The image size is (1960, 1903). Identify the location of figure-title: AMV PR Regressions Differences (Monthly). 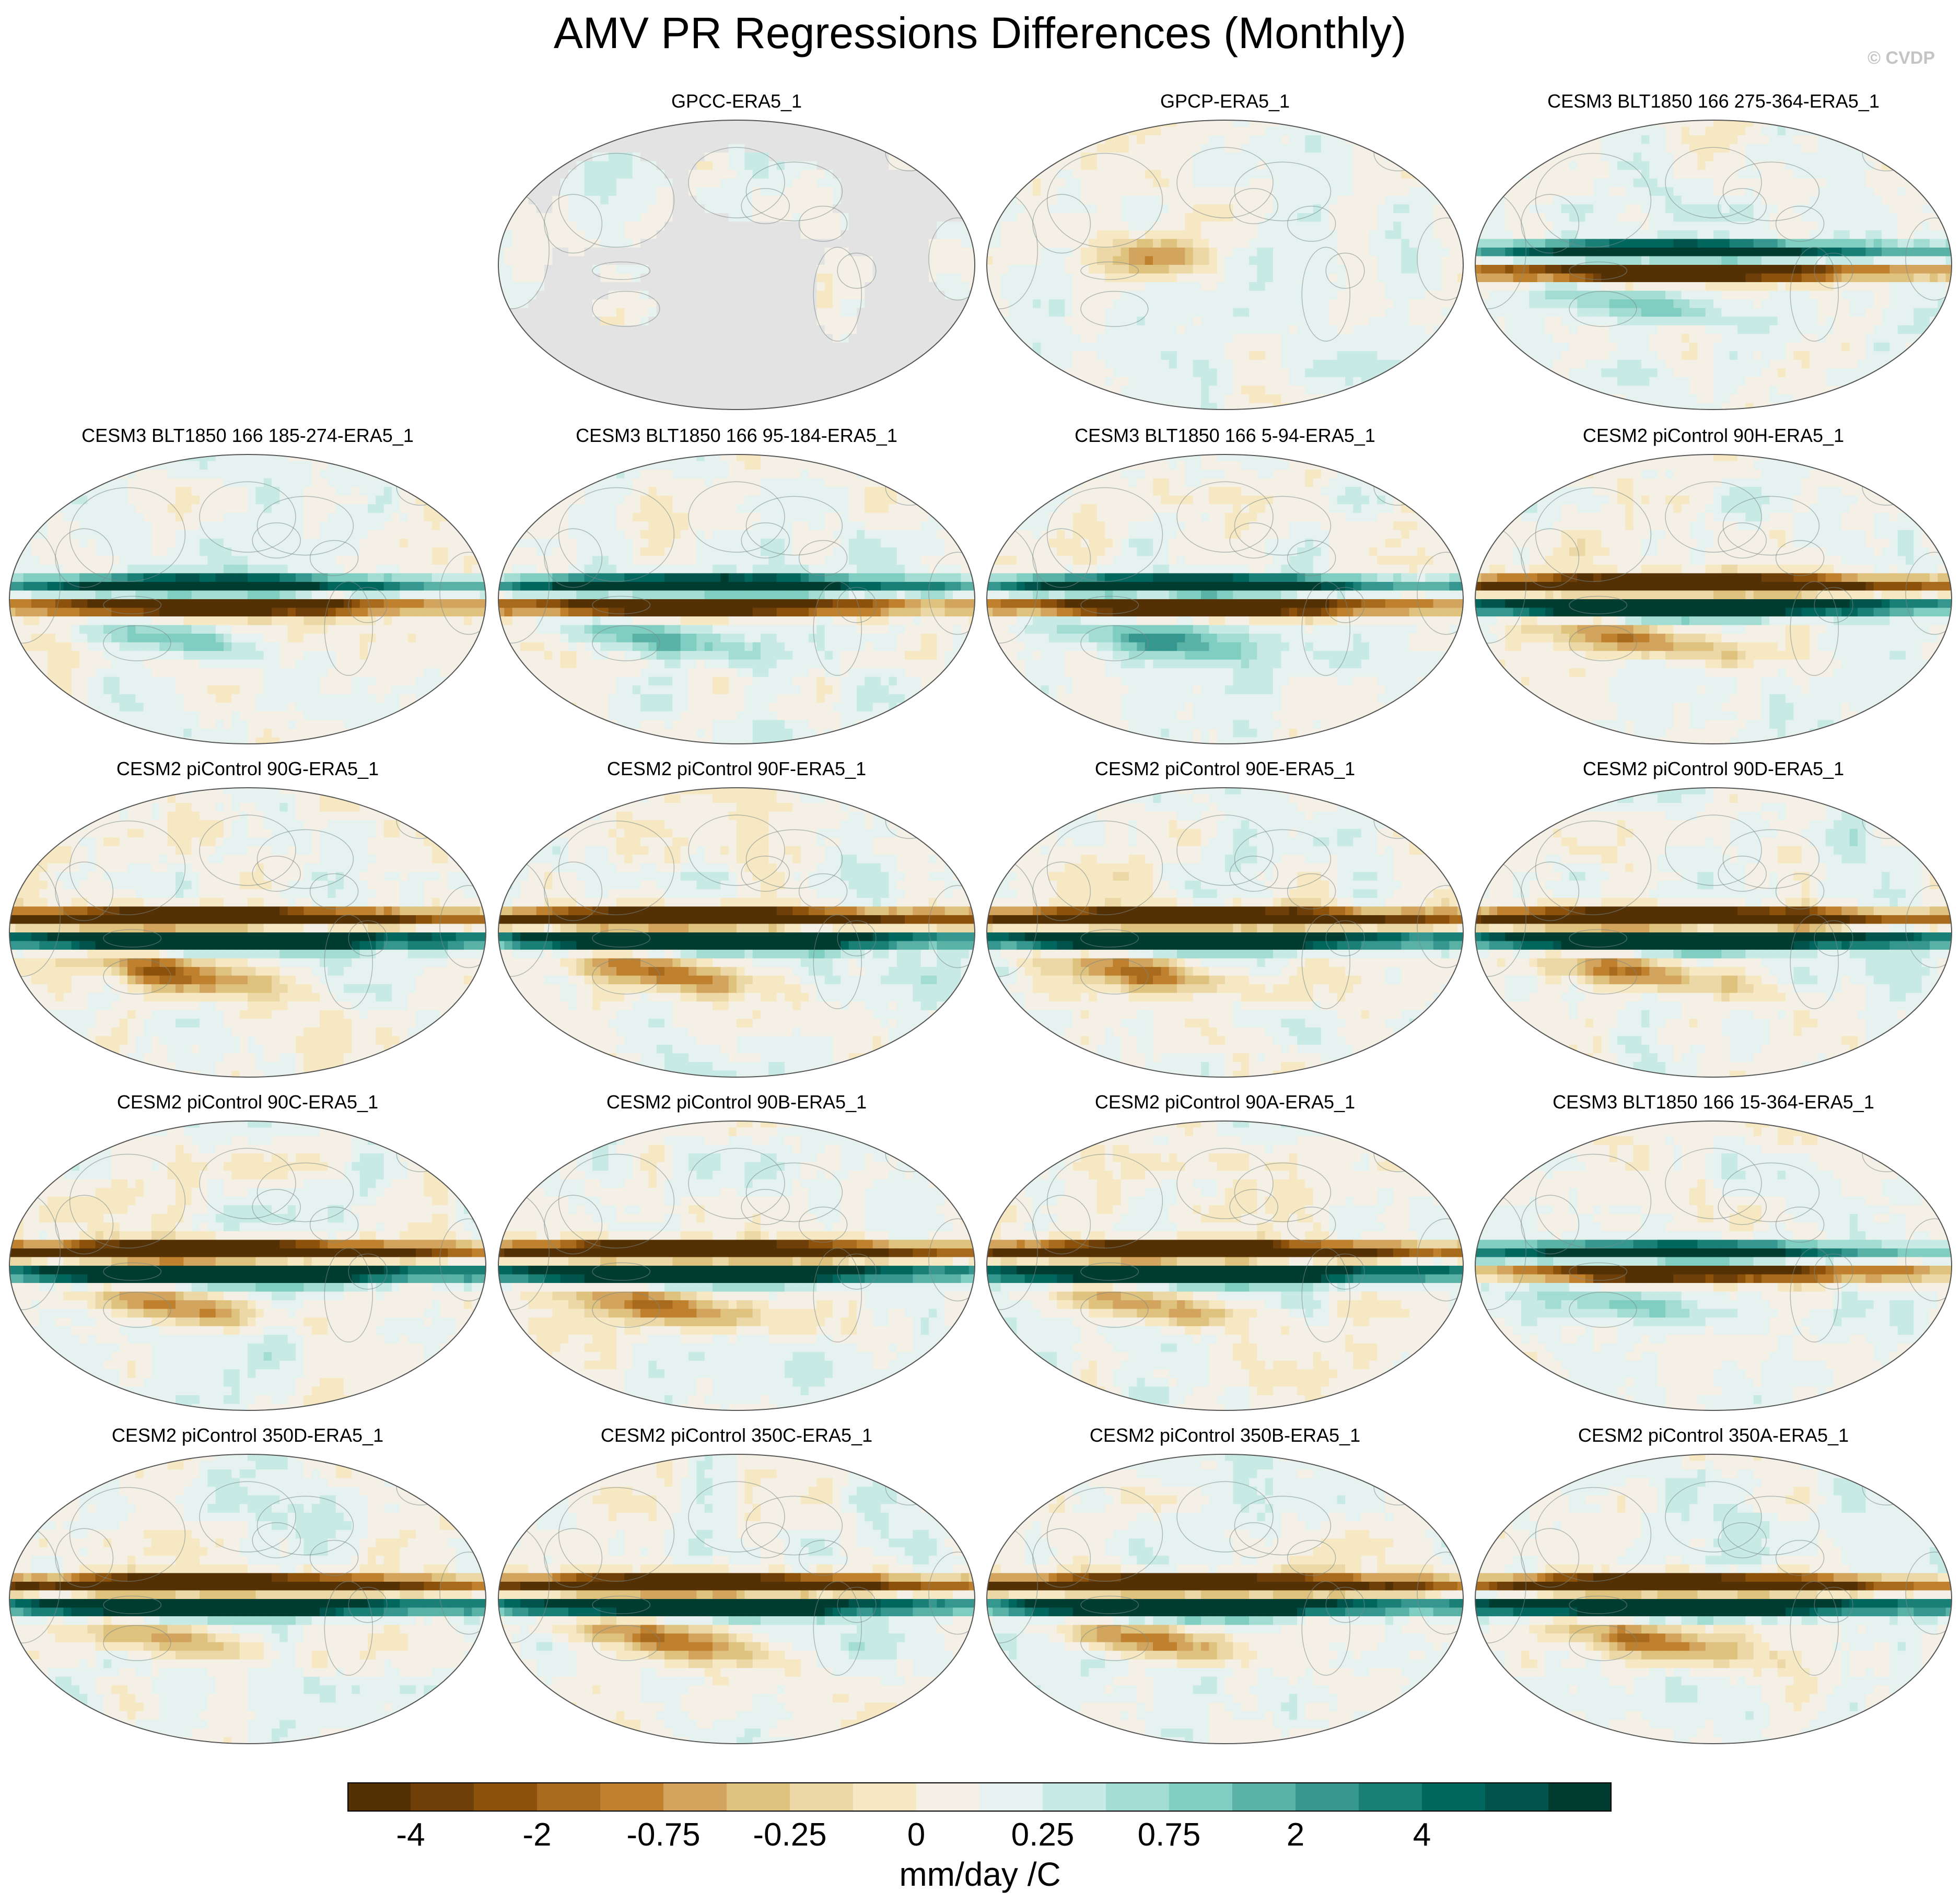
(980, 33).